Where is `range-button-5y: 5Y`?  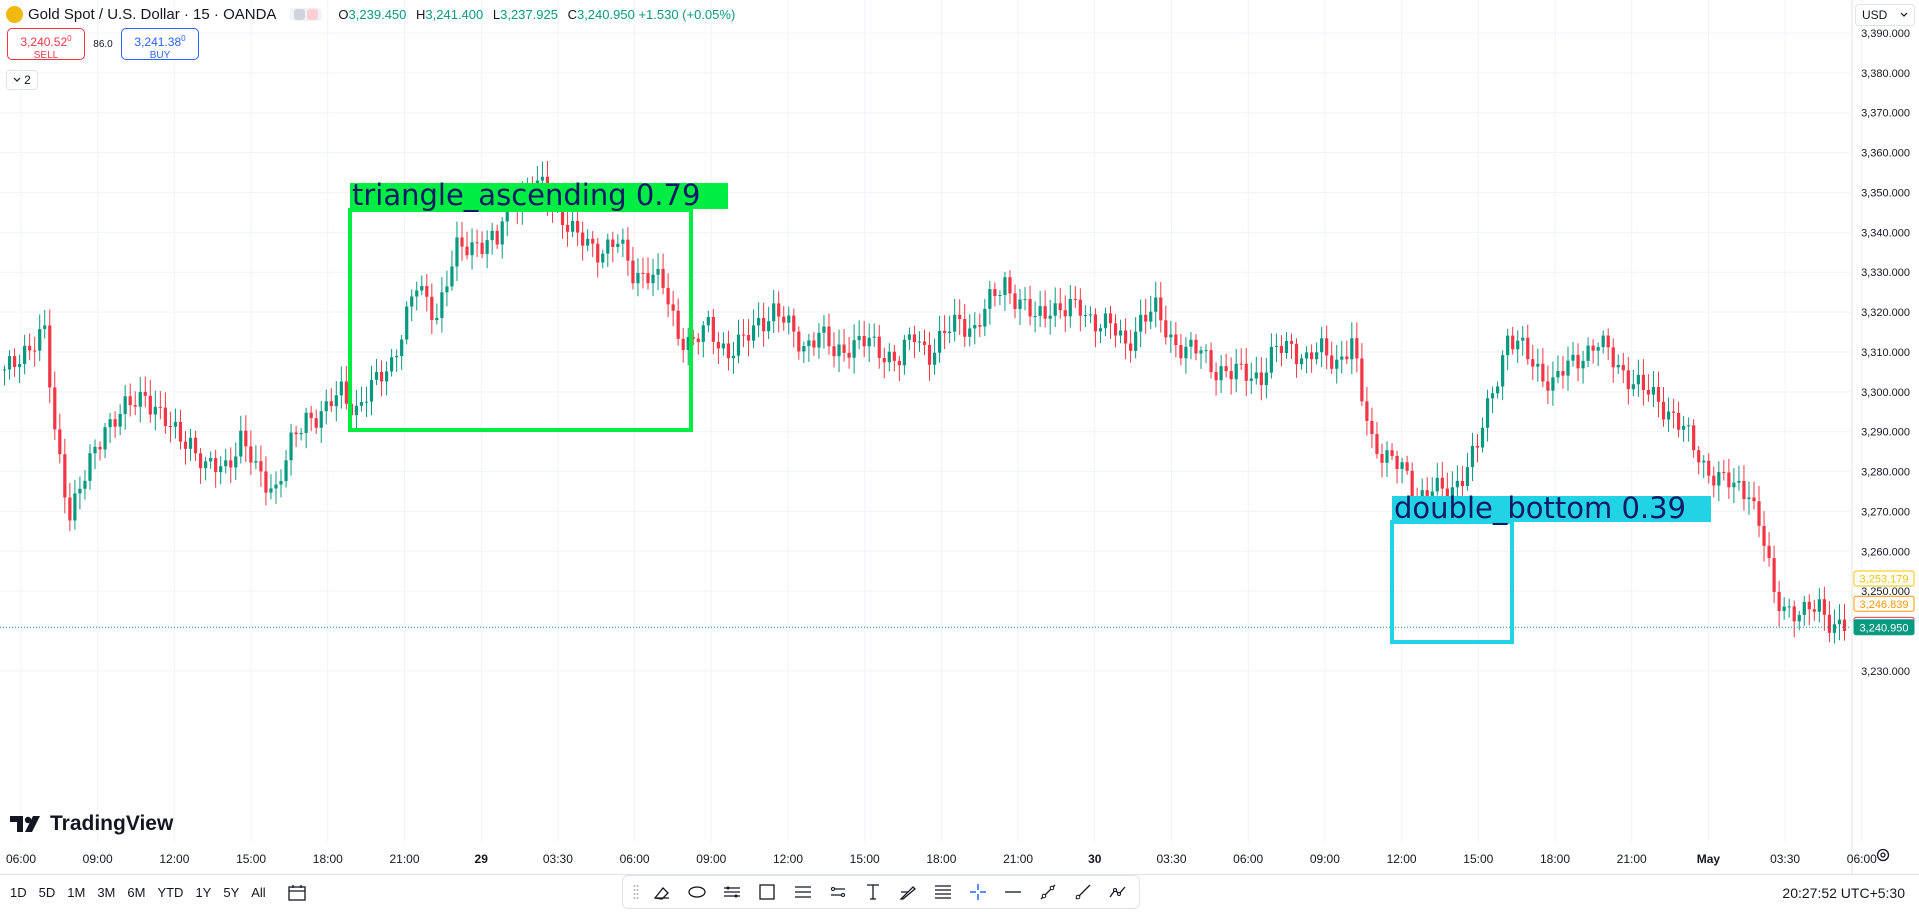
range-button-5y: 5Y is located at coordinates (231, 892).